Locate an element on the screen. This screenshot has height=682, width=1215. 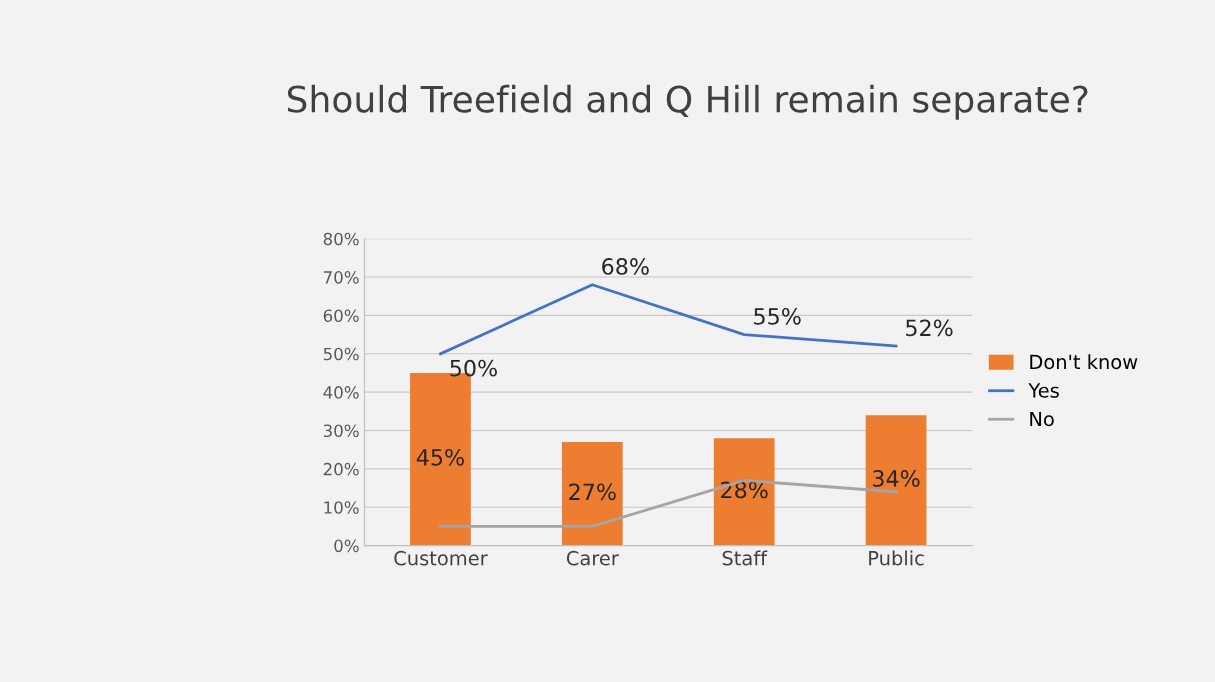
data-label: 28% is located at coordinates (744, 490).